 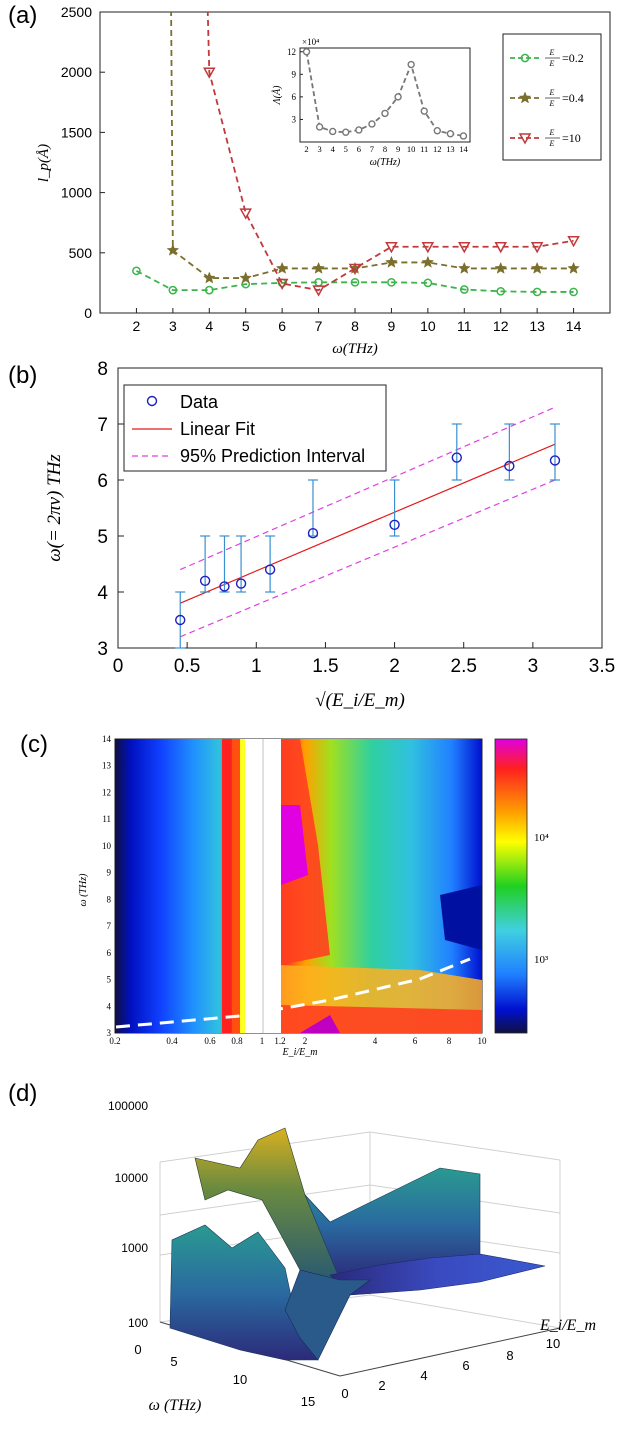 What do you see at coordinates (236, 886) in the screenshot?
I see `heat-band-core` at bounding box center [236, 886].